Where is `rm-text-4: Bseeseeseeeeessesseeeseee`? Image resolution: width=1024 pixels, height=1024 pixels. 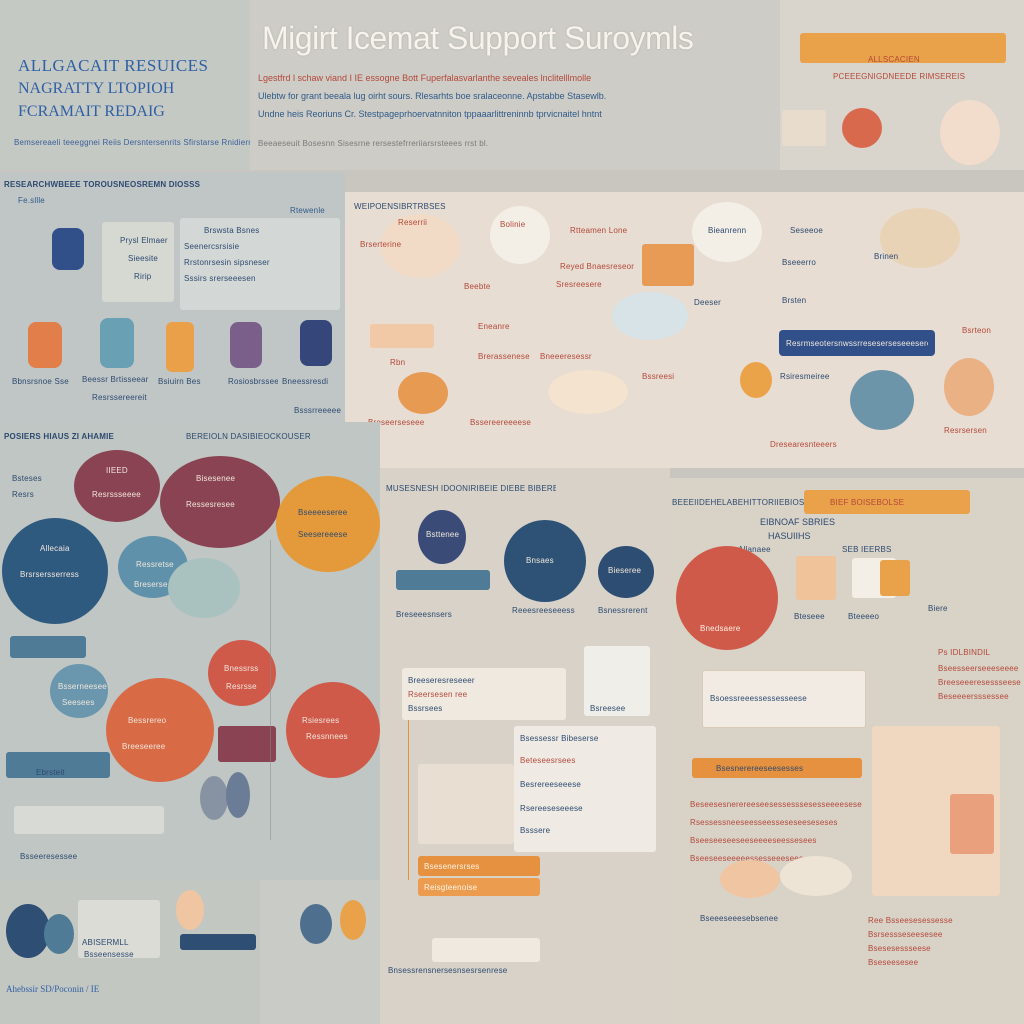
rm-text-4: Bseeseeseeeeessesseeeseee is located at coordinates (747, 858).